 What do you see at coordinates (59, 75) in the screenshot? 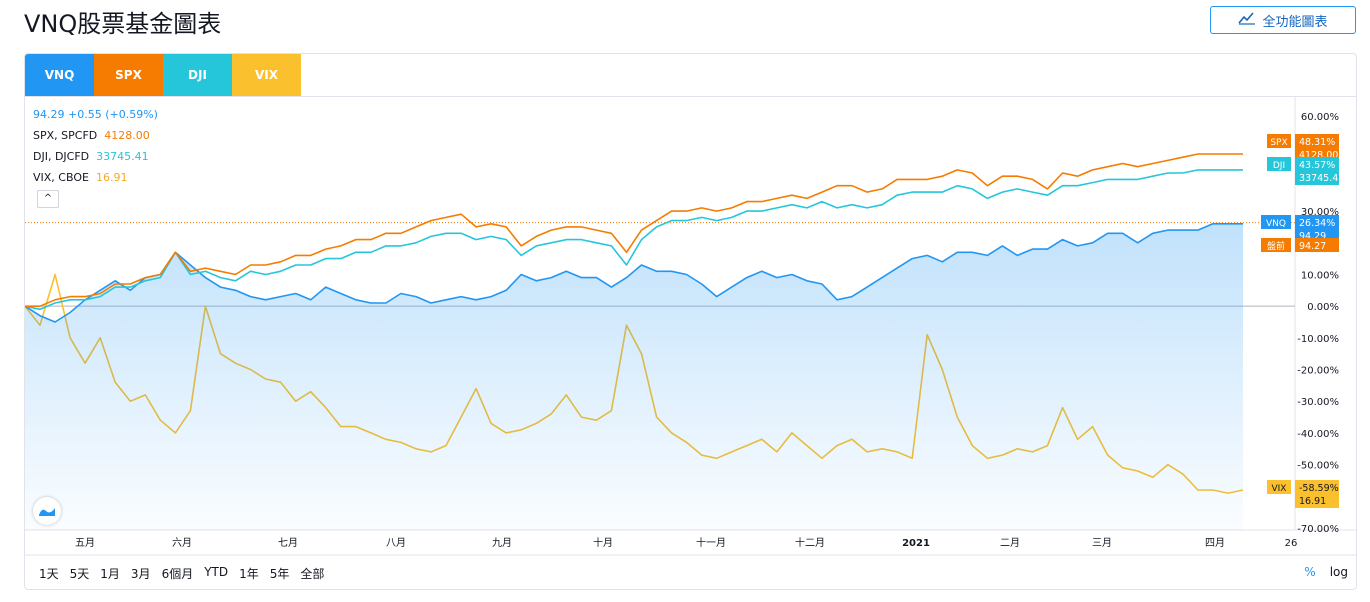
I see `tab-vnq: VNQ` at bounding box center [59, 75].